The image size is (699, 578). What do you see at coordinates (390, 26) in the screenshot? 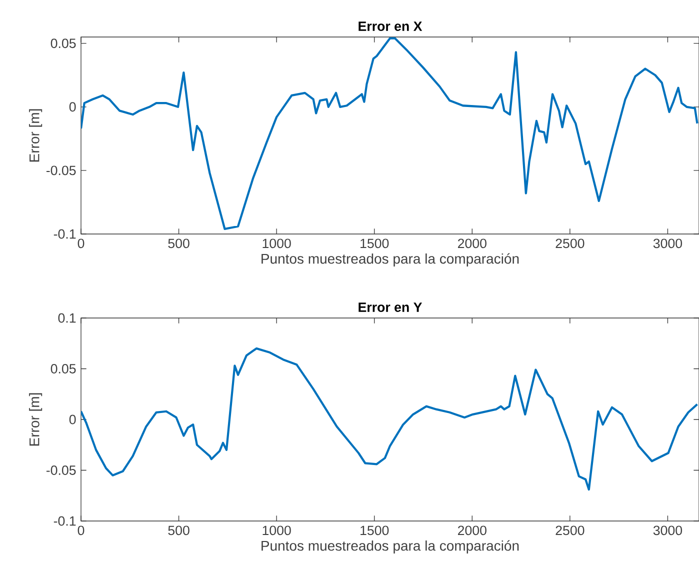
I see `chart-title: Error en X` at bounding box center [390, 26].